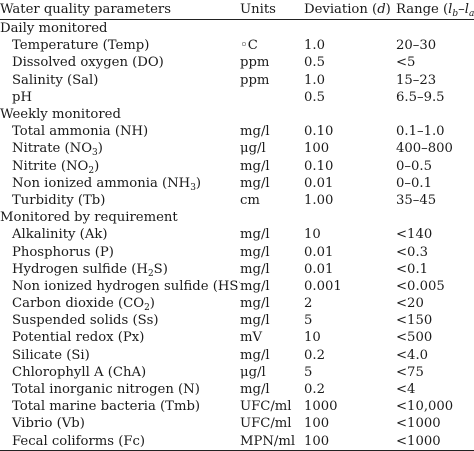 The width and height of the screenshot is (474, 451). Describe the element at coordinates (237, 269) in the screenshot. I see `table-row: Hydrogen sulfide (H2S) mg/l 0.01 <0.1` at that location.